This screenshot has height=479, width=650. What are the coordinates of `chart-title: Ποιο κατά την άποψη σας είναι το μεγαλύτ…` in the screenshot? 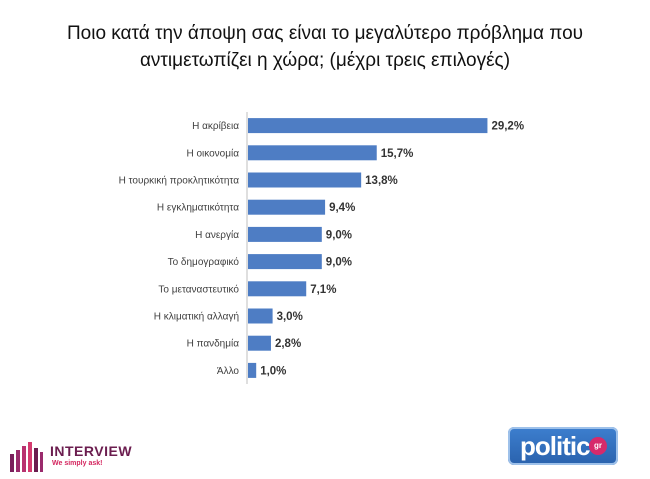 It's located at (325, 47).